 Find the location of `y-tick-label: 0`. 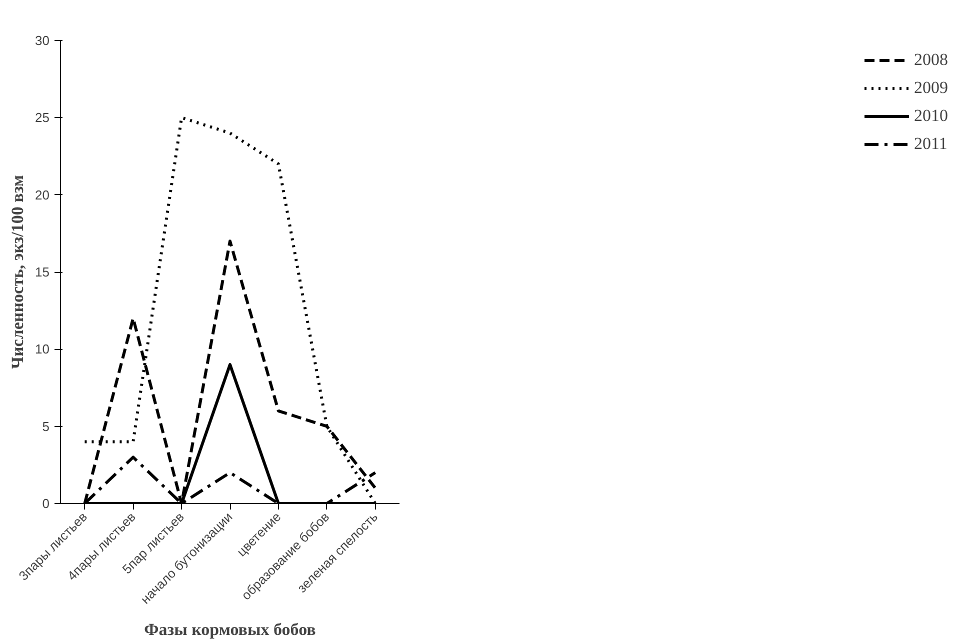

y-tick-label: 0 is located at coordinates (46, 503).